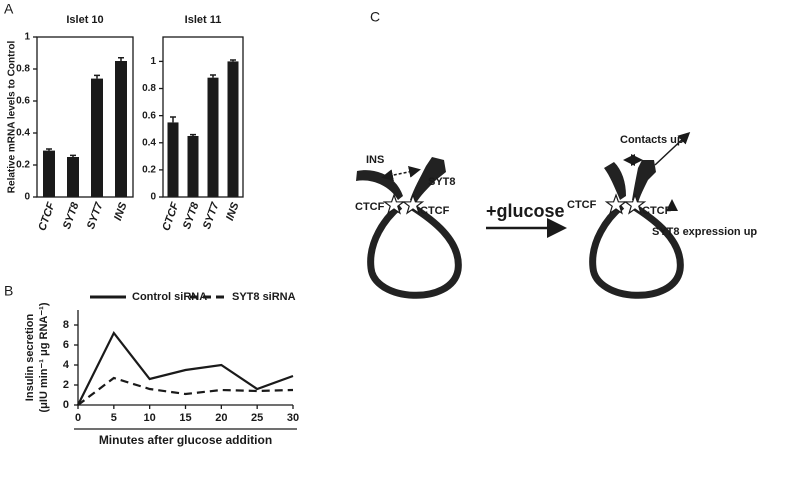  I want to click on axes, so click(185, 358).